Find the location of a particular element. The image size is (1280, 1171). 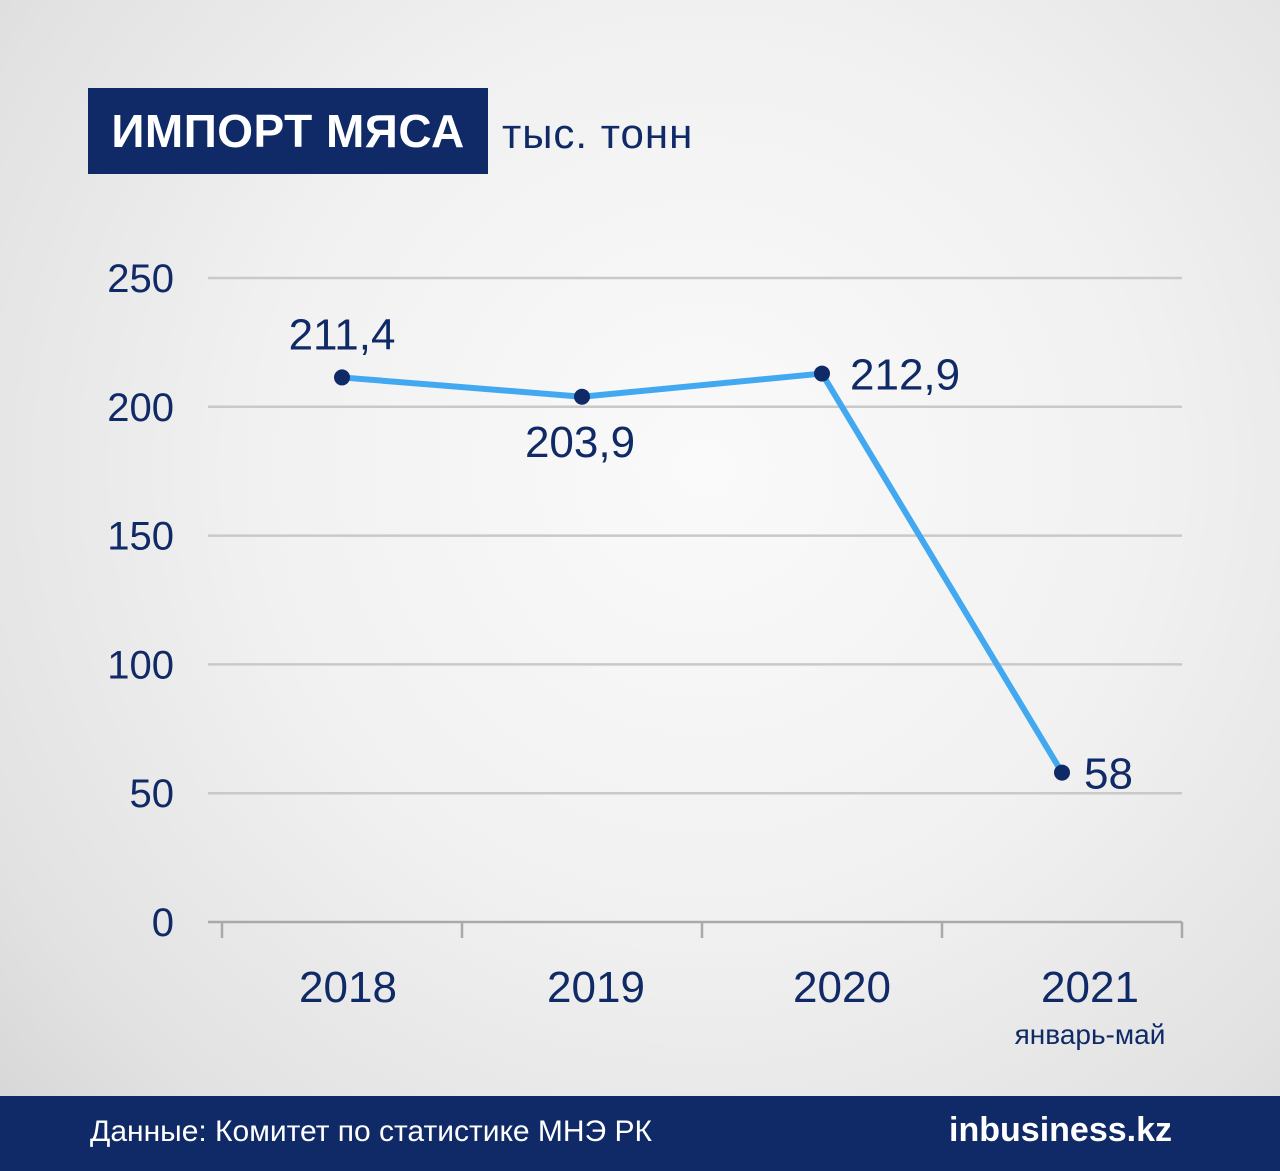

chart-title: ИМПОРТ МЯСА is located at coordinates (288, 131).